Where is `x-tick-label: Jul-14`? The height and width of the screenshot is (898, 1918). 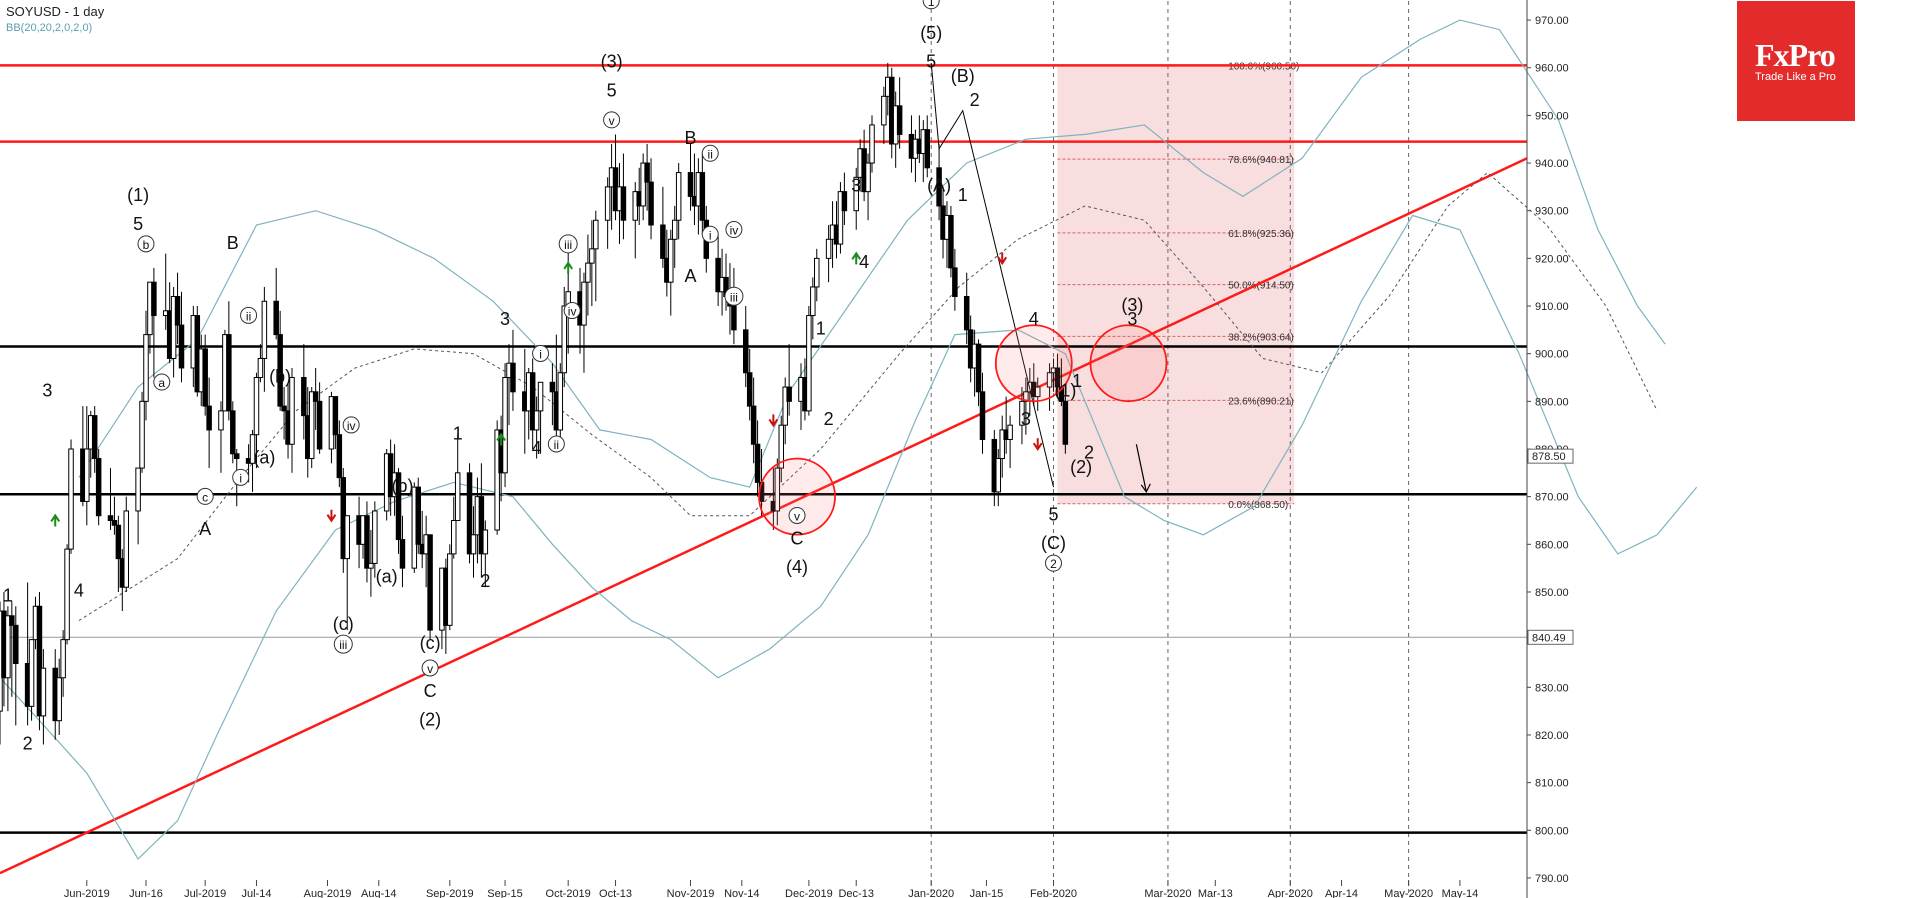
x-tick-label: Jul-14 is located at coordinates (256, 893).